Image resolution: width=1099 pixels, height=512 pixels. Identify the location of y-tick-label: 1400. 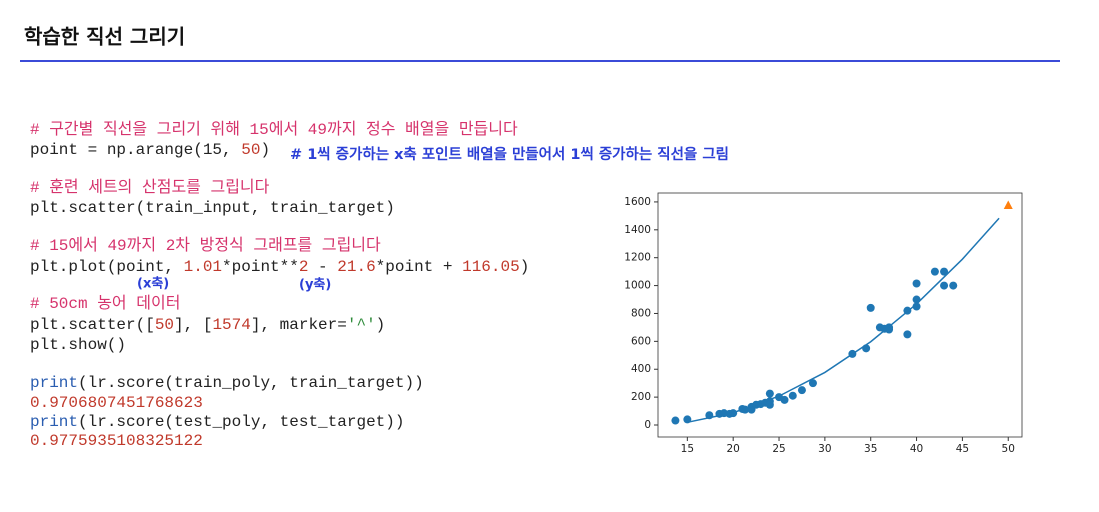
(637, 230).